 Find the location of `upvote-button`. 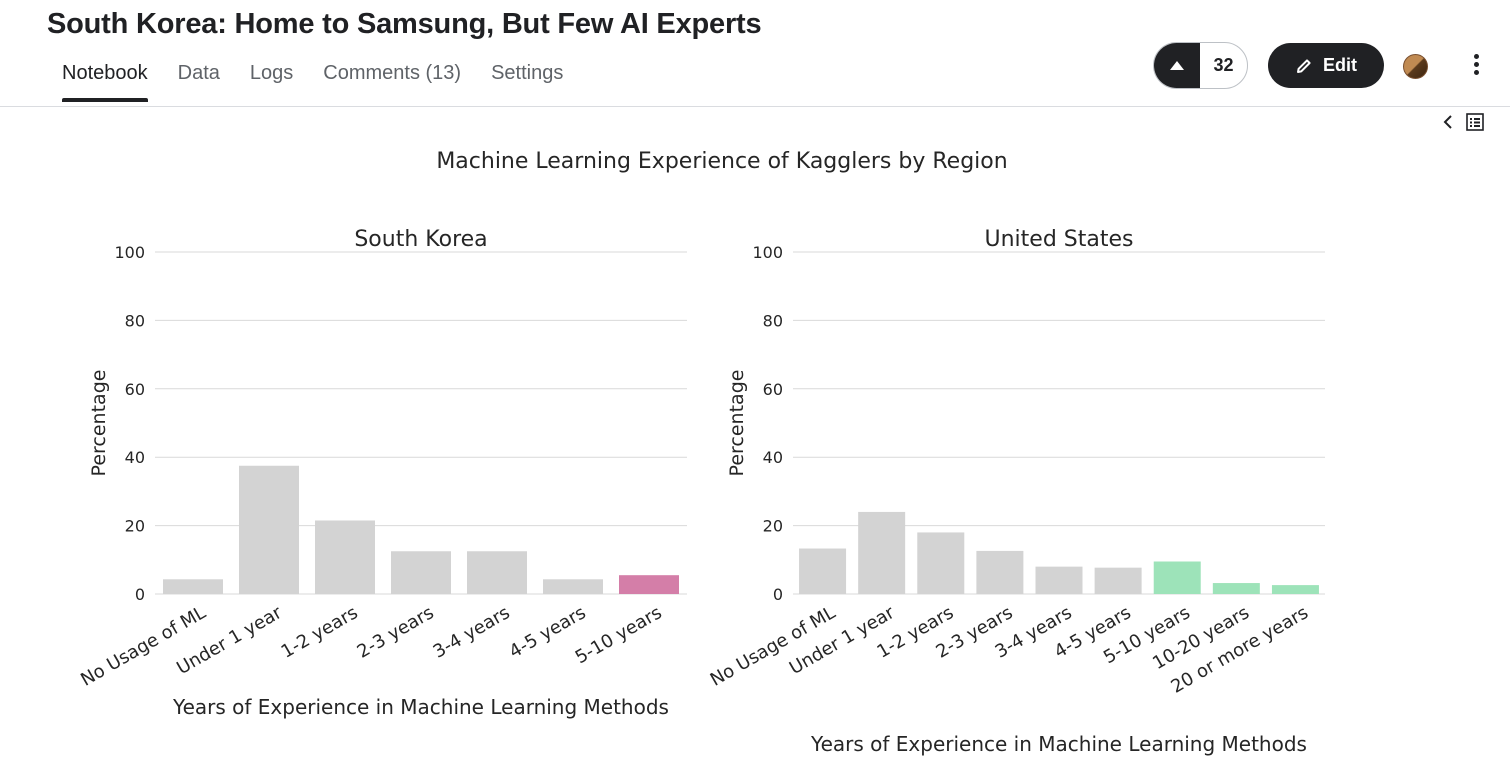

upvote-button is located at coordinates (1177, 65).